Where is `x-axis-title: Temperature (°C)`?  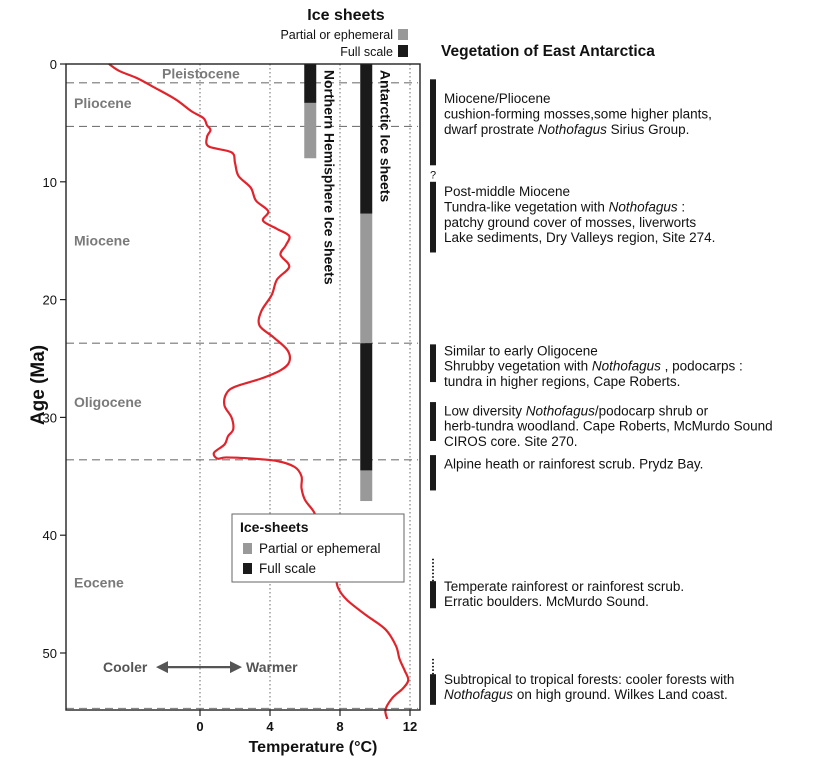
x-axis-title: Temperature (°C) is located at coordinates (313, 747).